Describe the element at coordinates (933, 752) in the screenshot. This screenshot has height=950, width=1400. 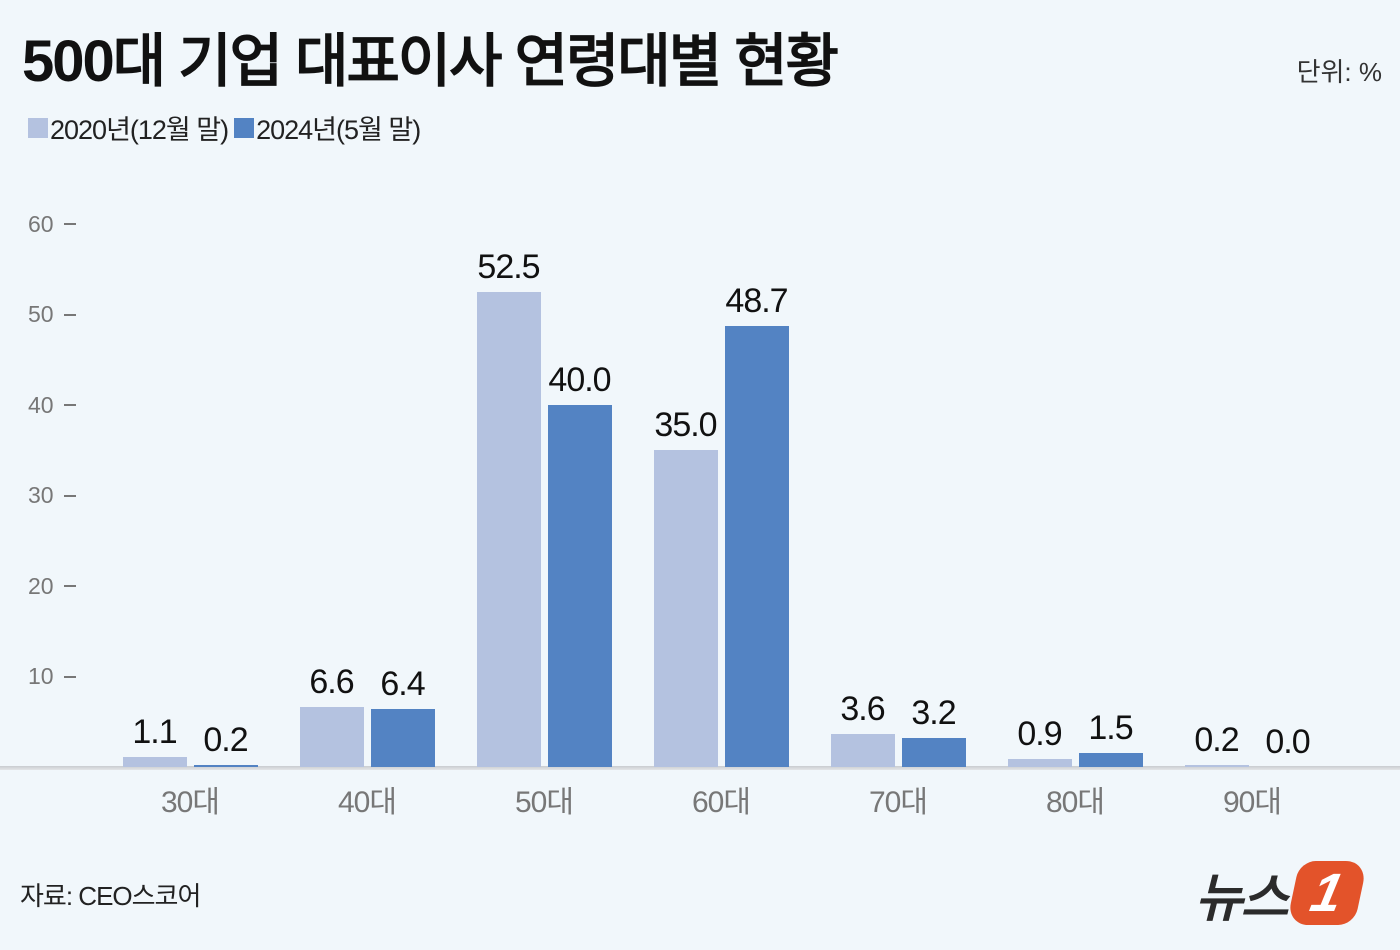
I see `bar-70대-2024` at that location.